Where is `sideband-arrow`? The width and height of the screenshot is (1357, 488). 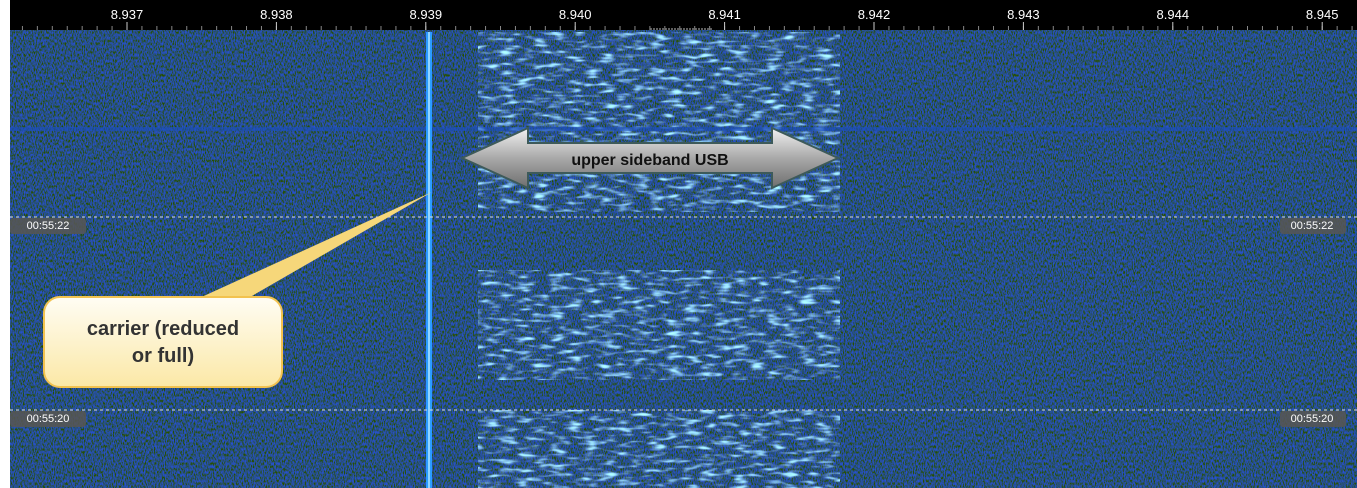 sideband-arrow is located at coordinates (650, 158).